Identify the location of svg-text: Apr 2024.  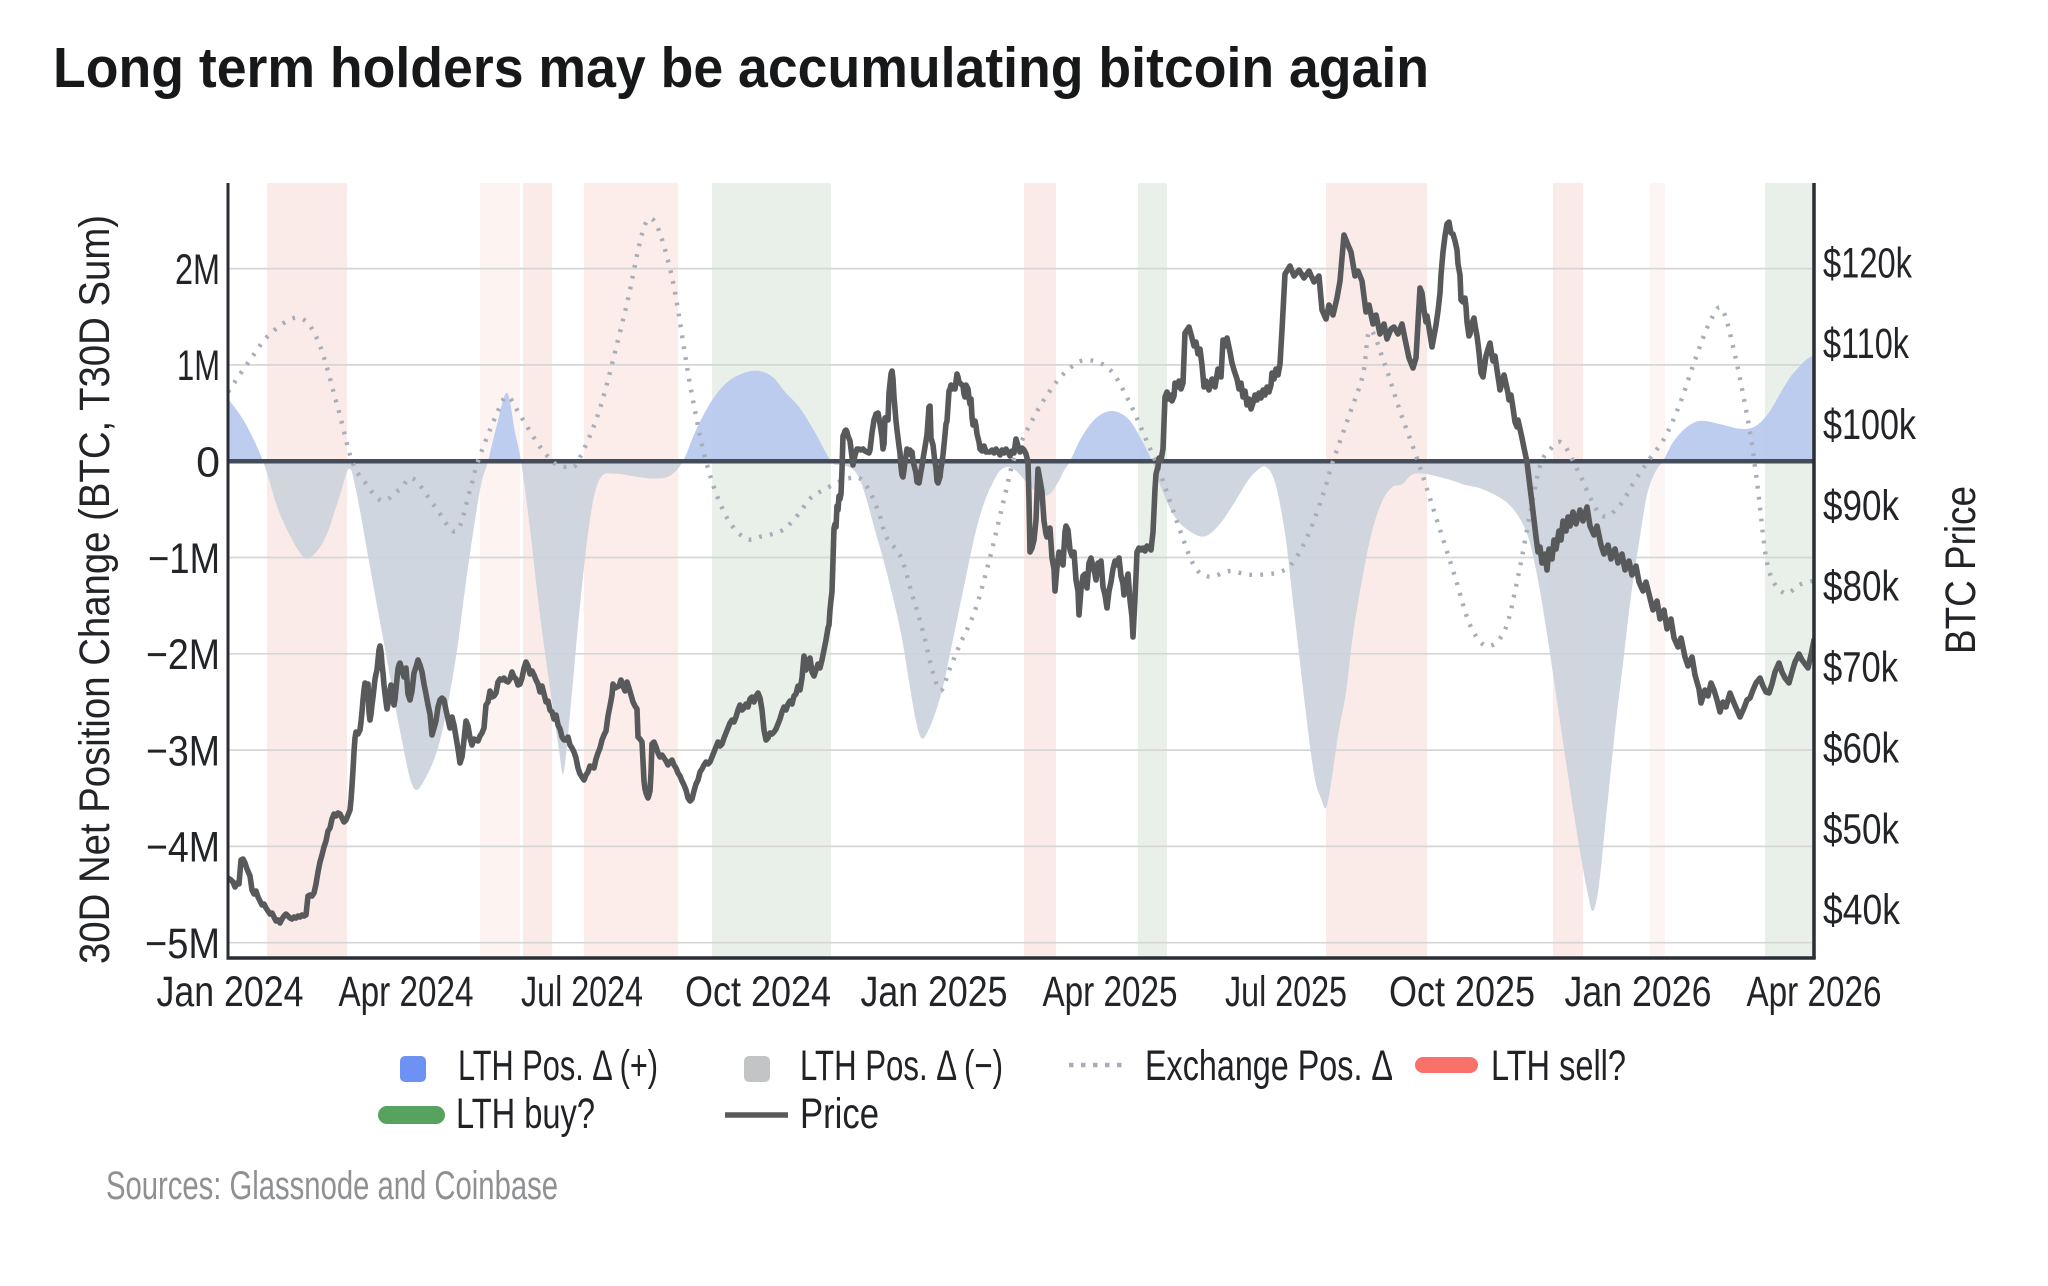
(406, 992).